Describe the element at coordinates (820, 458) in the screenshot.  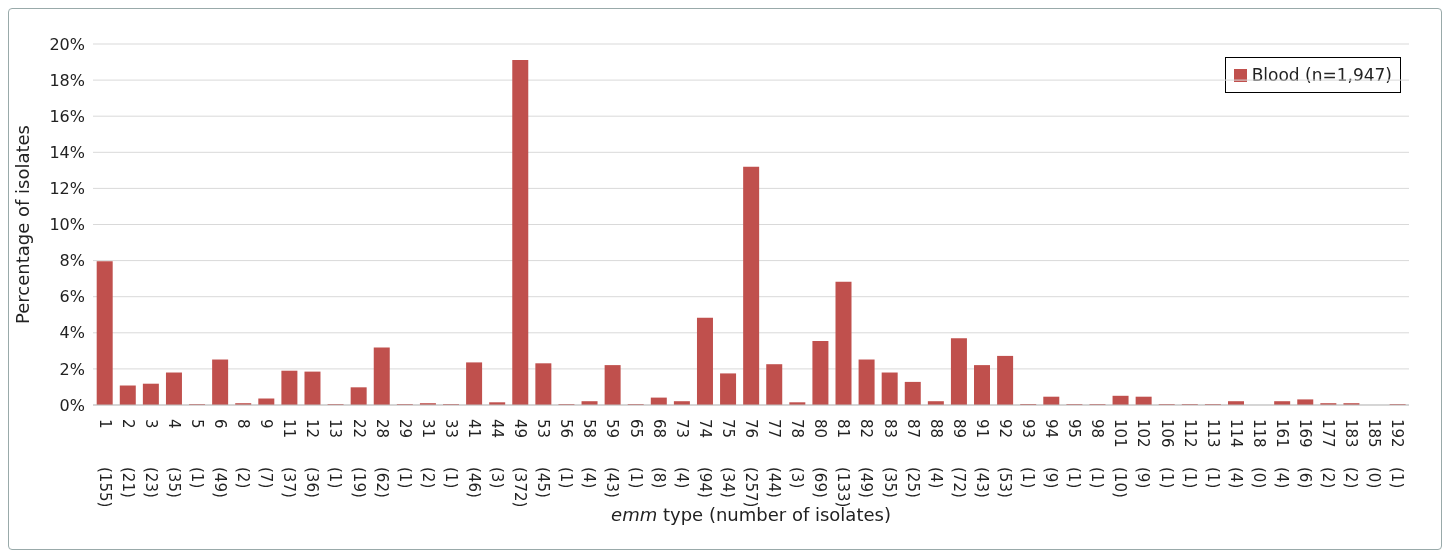
I see `category-label: 80 (69)` at that location.